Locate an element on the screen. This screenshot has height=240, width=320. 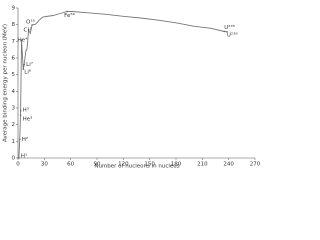
y-tick-label: 1 is located at coordinates (14, 142).